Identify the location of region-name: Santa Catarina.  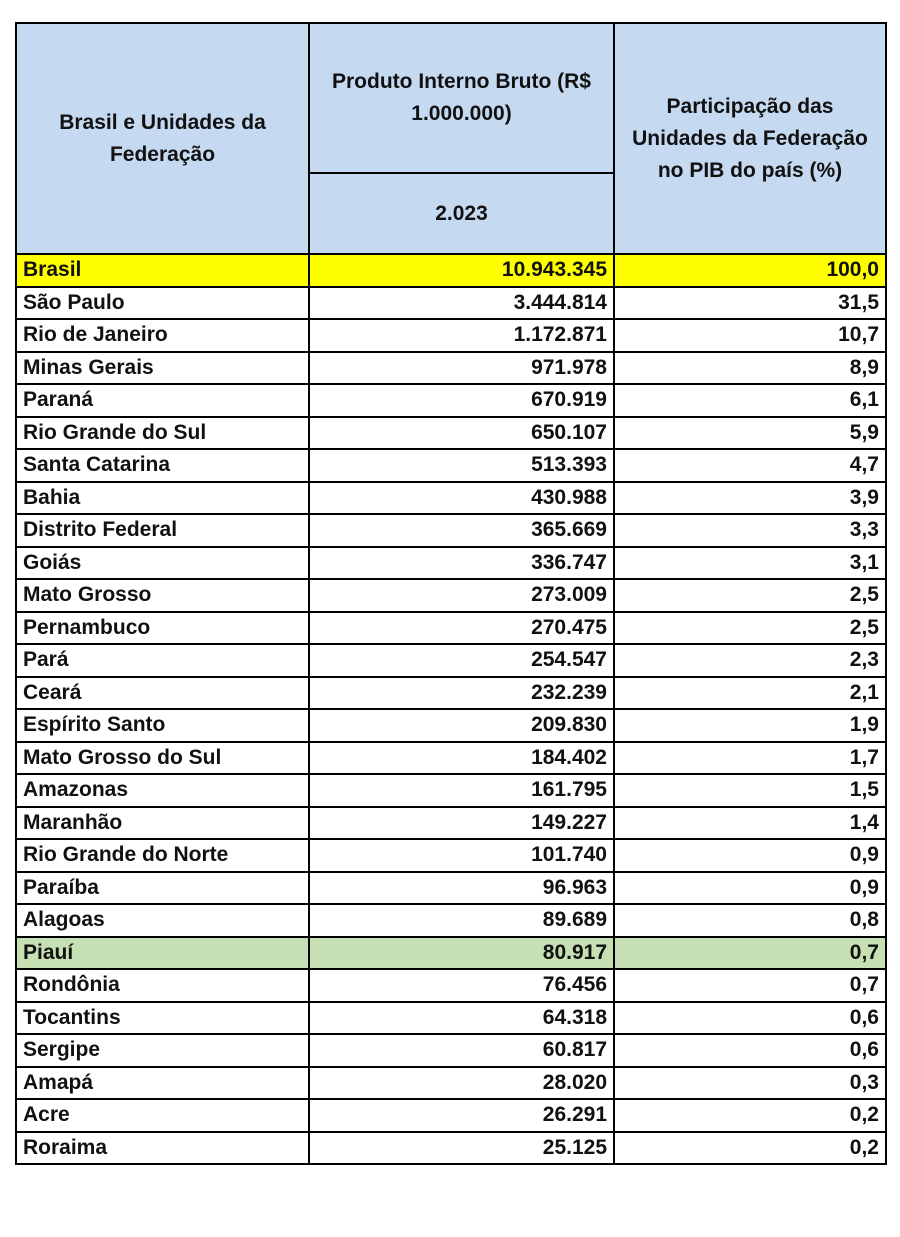
(162, 465).